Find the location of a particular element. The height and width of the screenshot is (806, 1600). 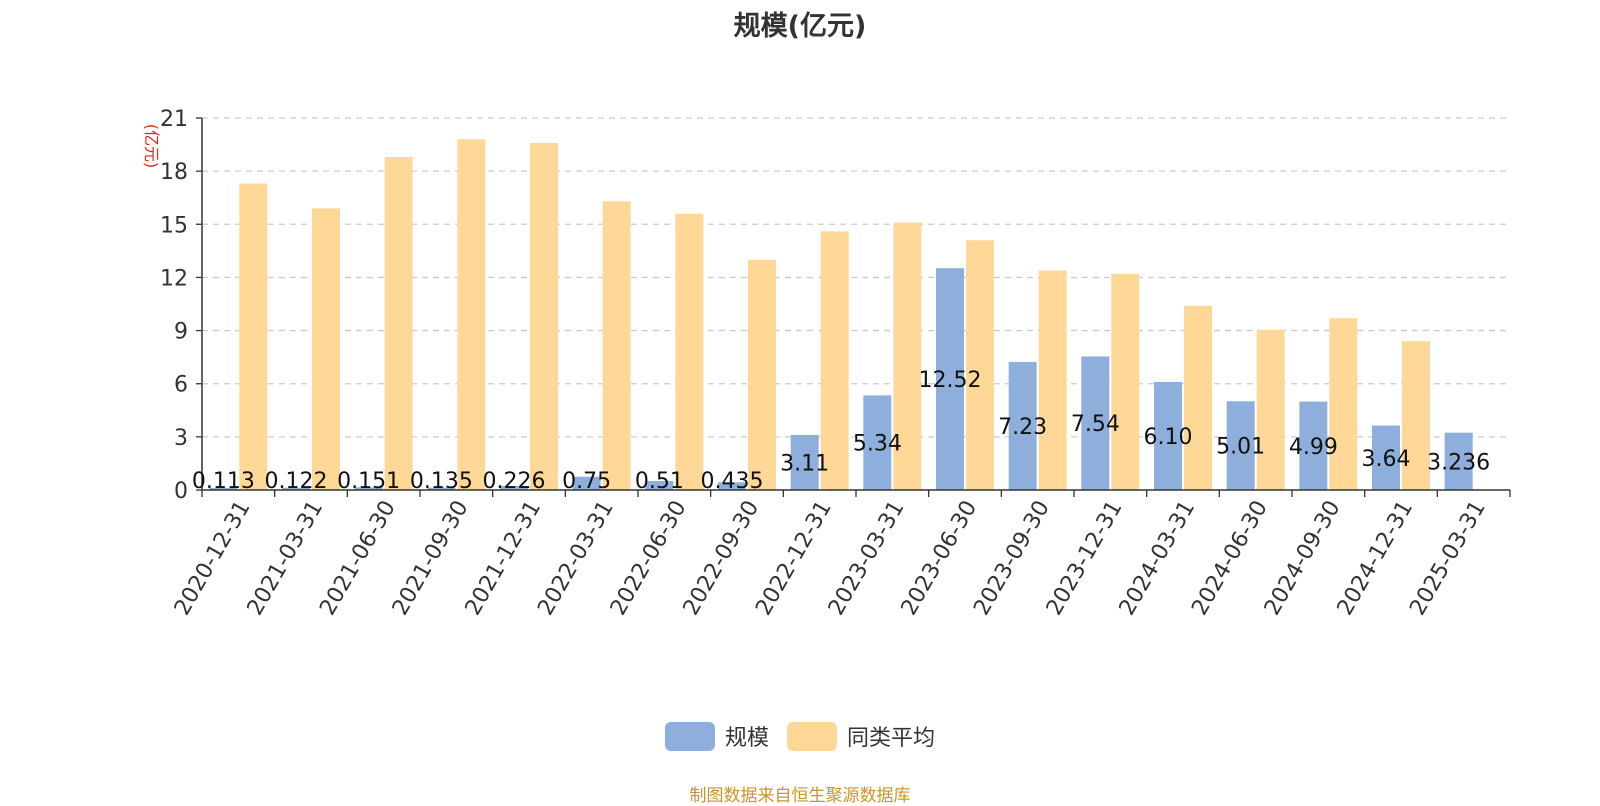

data-label-scale: 0.51 is located at coordinates (659, 481).